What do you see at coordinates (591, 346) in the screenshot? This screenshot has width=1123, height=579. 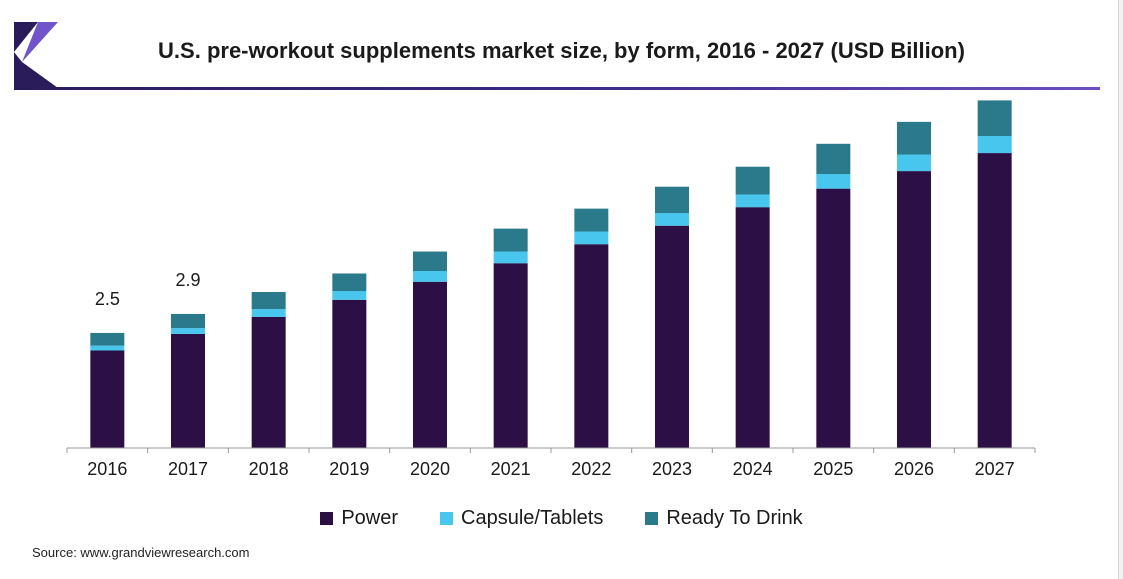 I see `bar-power-2022` at bounding box center [591, 346].